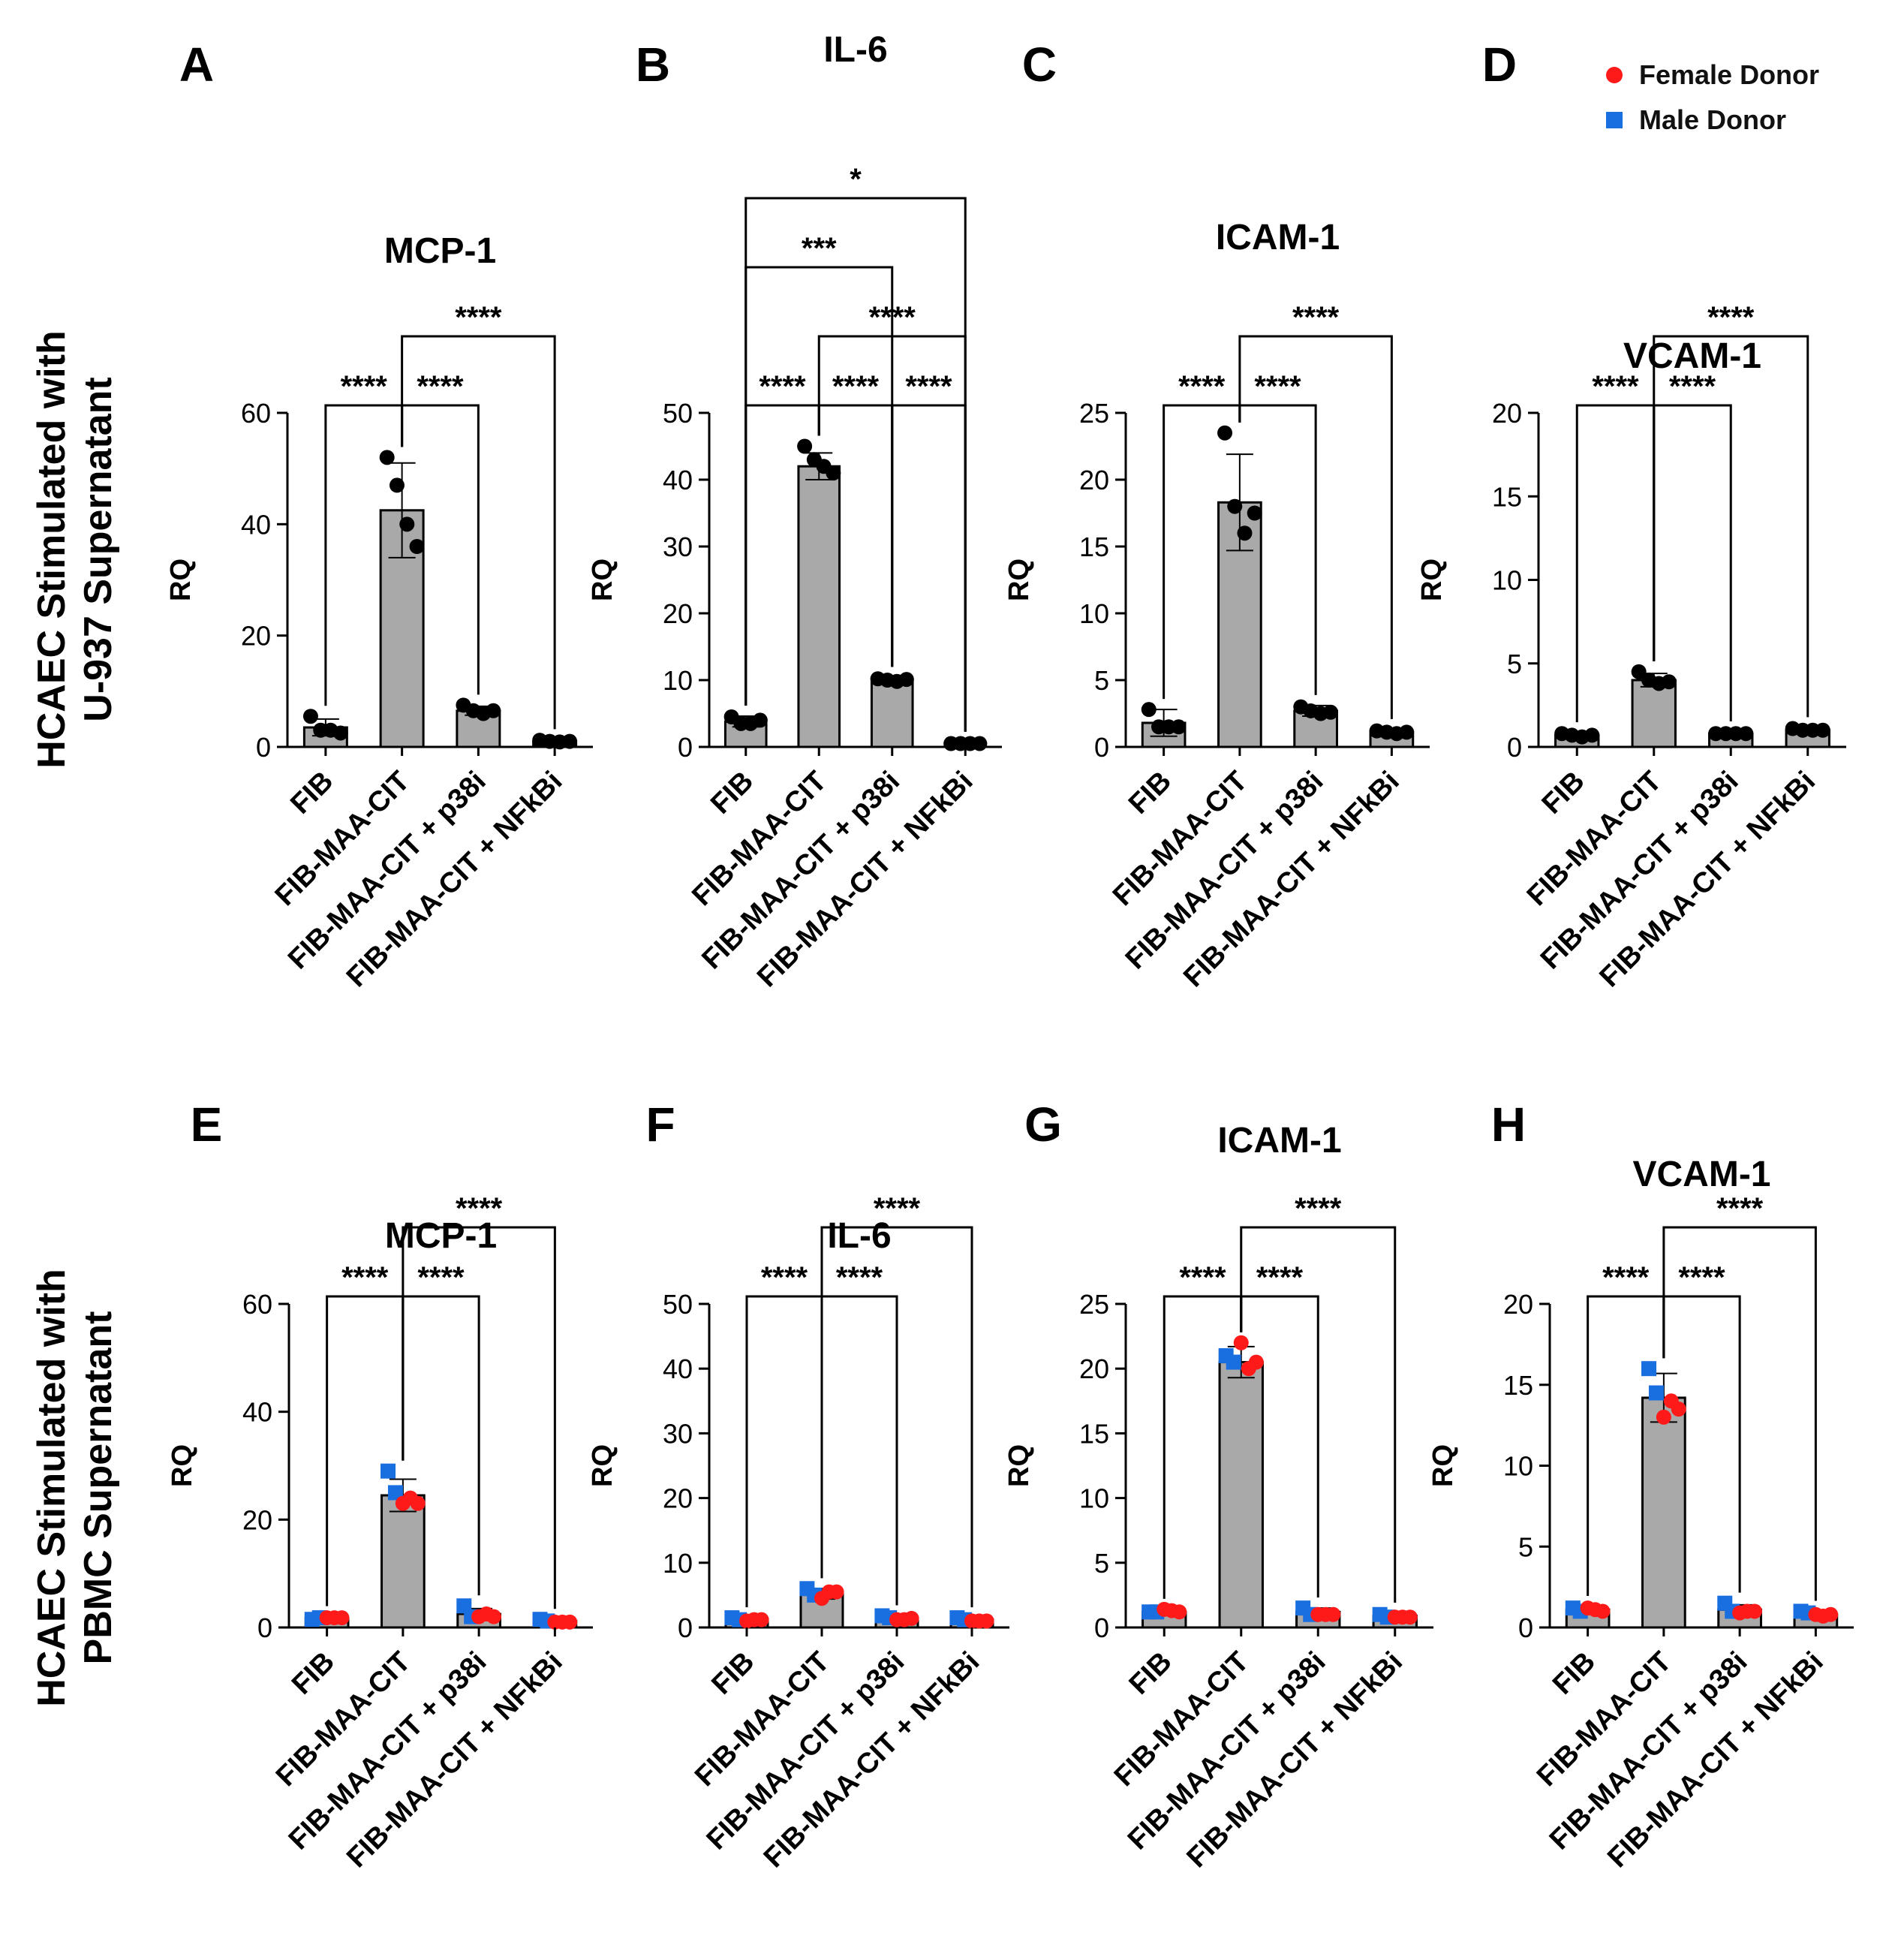 Image resolution: width=1904 pixels, height=1957 pixels. Describe the element at coordinates (1150, 1673) in the screenshot. I see `category-label-g: FIB` at that location.